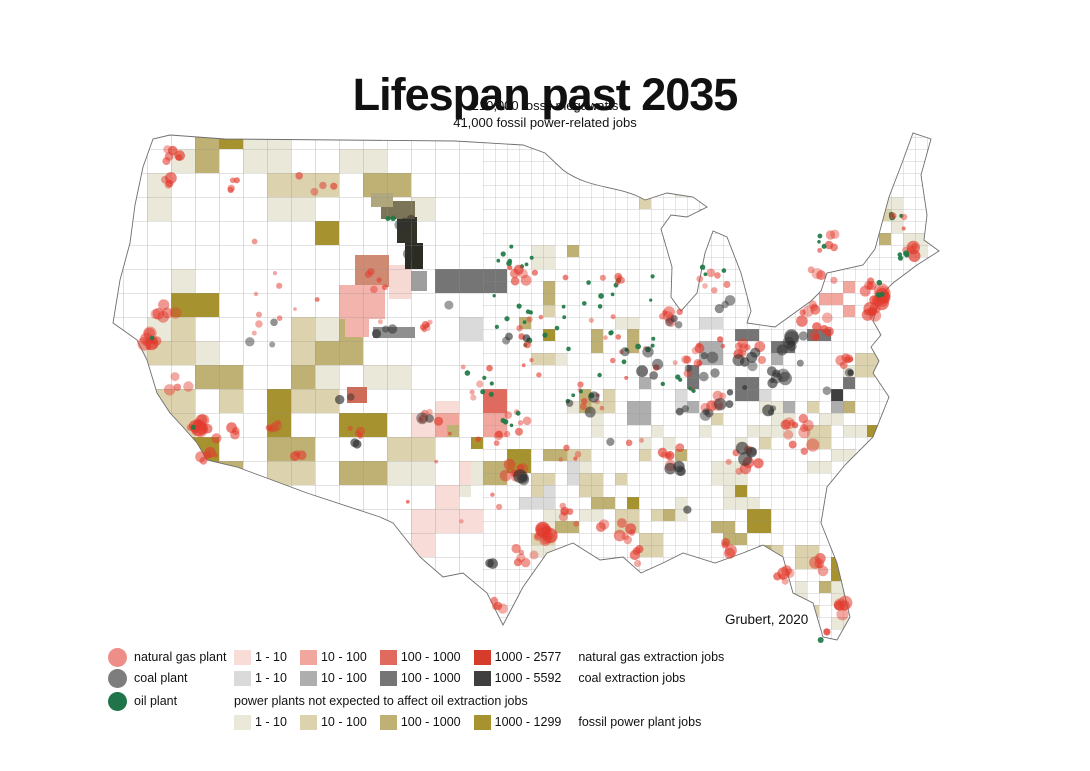 This screenshot has width=1090, height=771. I want to click on legend-scale-label: natural gas extraction jobs, so click(651, 657).